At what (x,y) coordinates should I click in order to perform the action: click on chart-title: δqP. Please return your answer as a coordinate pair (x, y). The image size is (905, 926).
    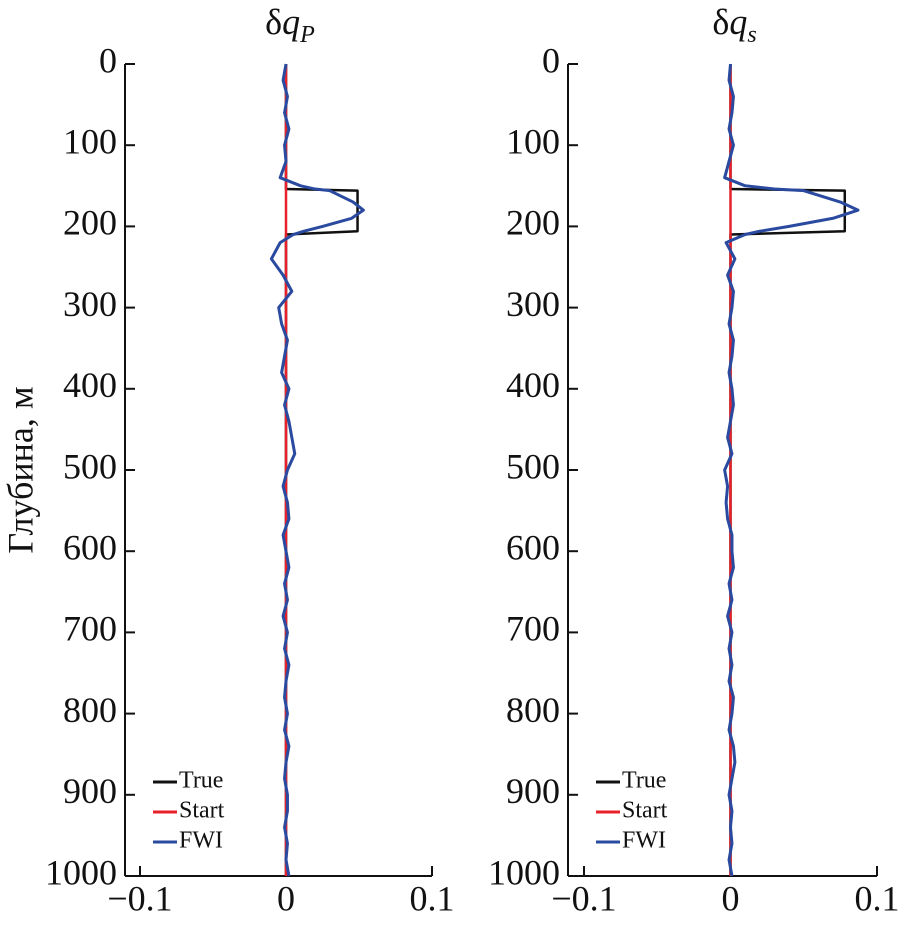
    Looking at the image, I should click on (290, 24).